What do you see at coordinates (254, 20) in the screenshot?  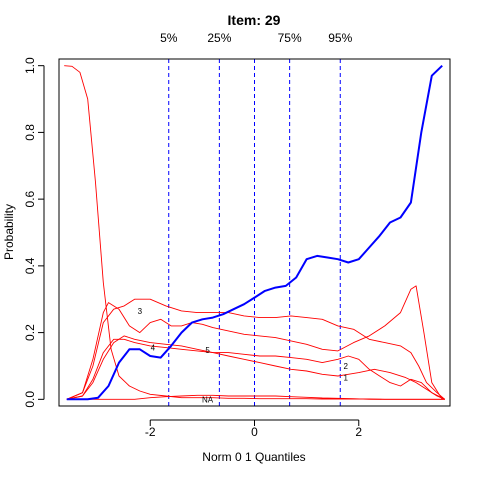 I see `chart-title: Item: 29` at bounding box center [254, 20].